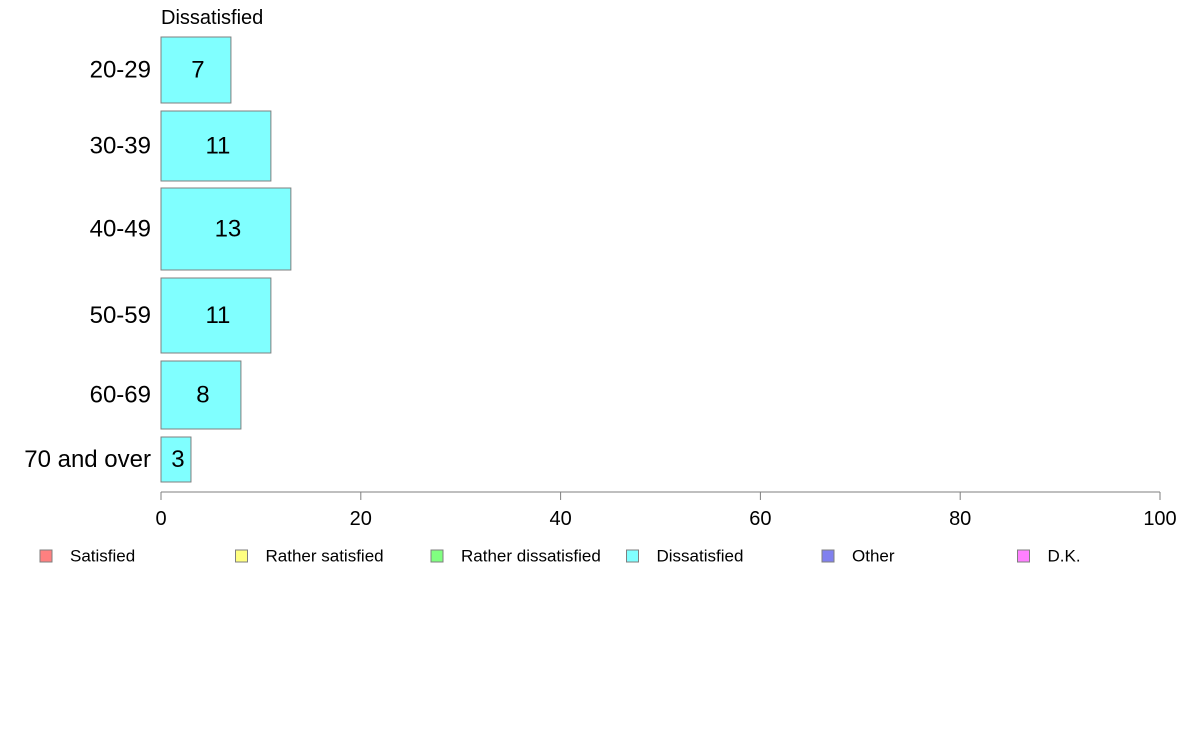 The width and height of the screenshot is (1188, 736). I want to click on x-axis: 0 20 40 60 80 100, so click(666, 510).